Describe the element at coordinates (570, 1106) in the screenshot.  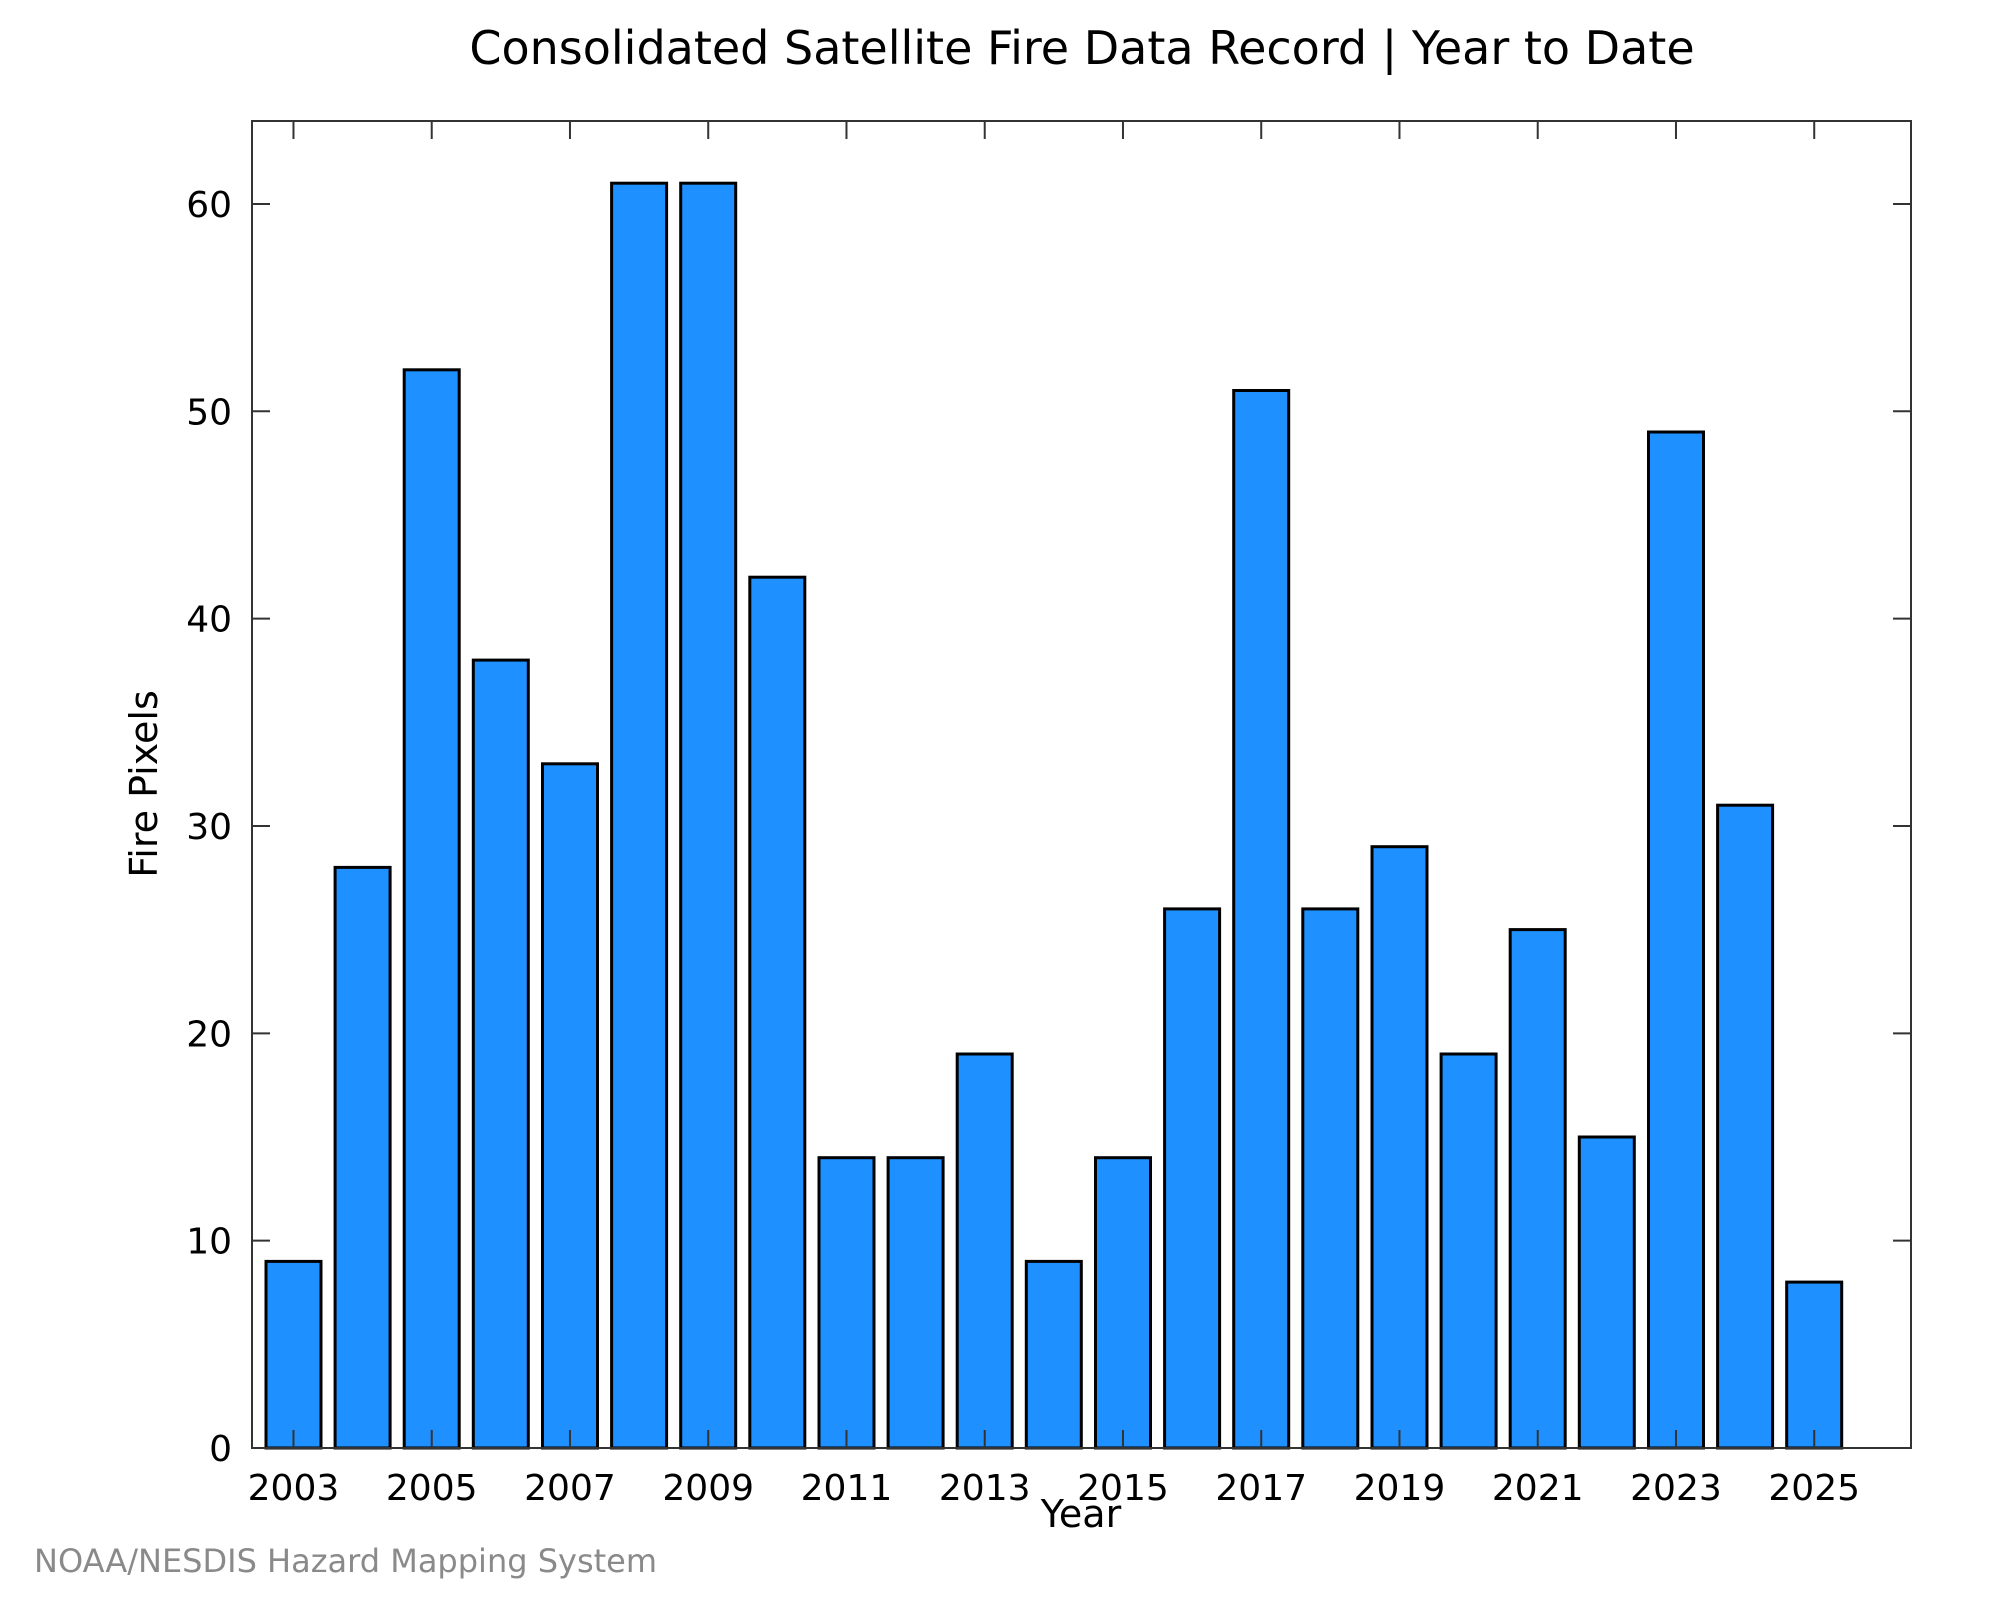
I see `bar-2007` at that location.